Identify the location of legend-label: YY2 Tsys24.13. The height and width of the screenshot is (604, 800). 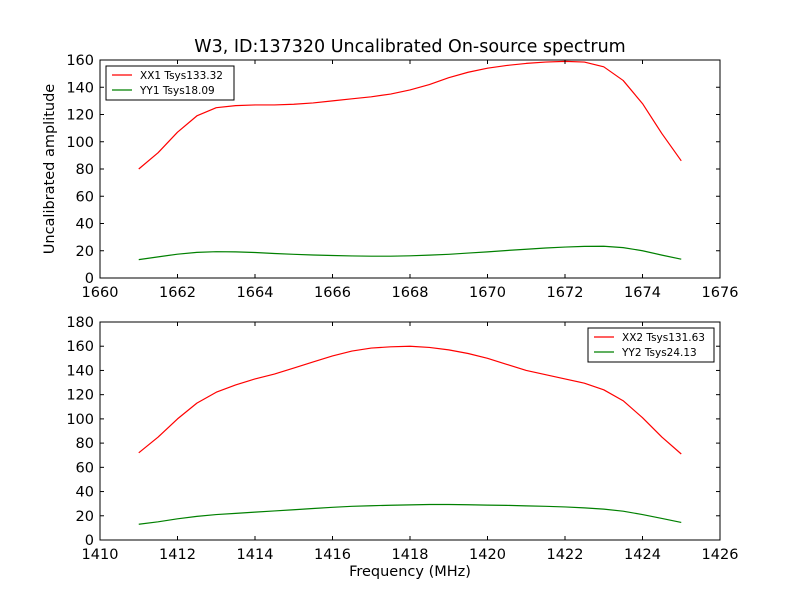
(659, 353).